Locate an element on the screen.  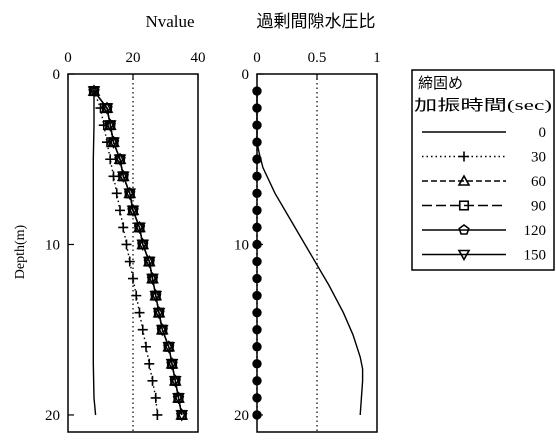
legend-entry-30: 30 is located at coordinates (484, 158).